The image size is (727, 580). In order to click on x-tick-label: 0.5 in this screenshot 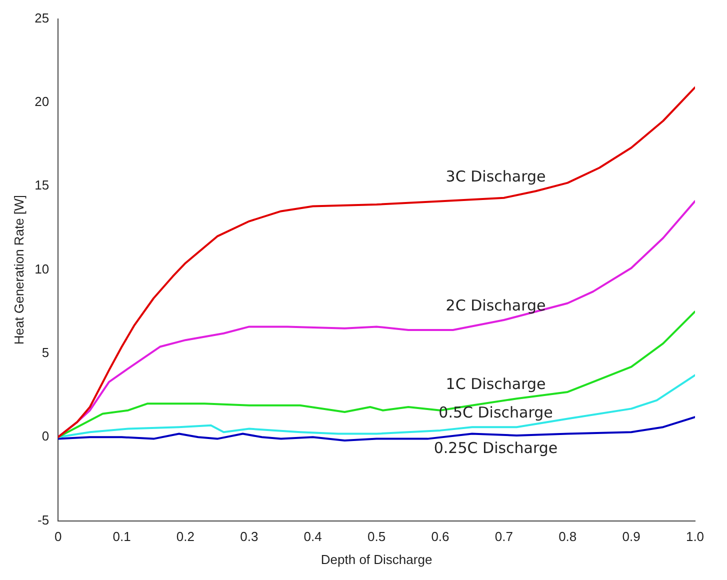, I will do `click(376, 536)`.